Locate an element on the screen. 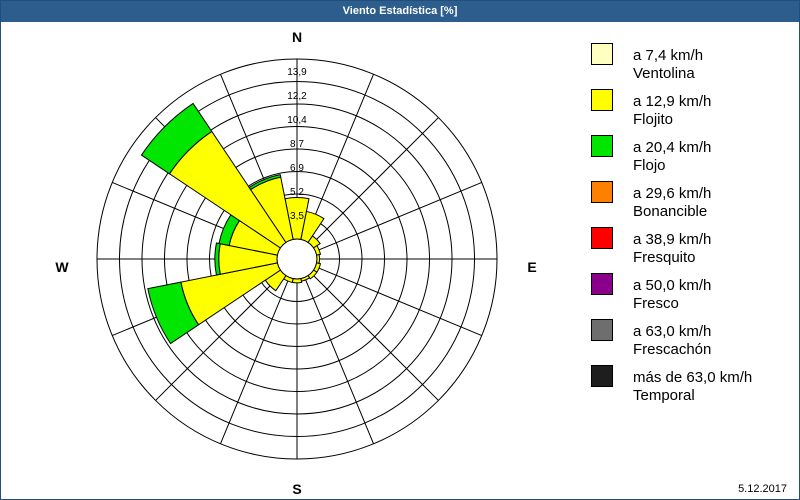 This screenshot has width=800, height=500. ring-value-label: 13,9 is located at coordinates (297, 72).